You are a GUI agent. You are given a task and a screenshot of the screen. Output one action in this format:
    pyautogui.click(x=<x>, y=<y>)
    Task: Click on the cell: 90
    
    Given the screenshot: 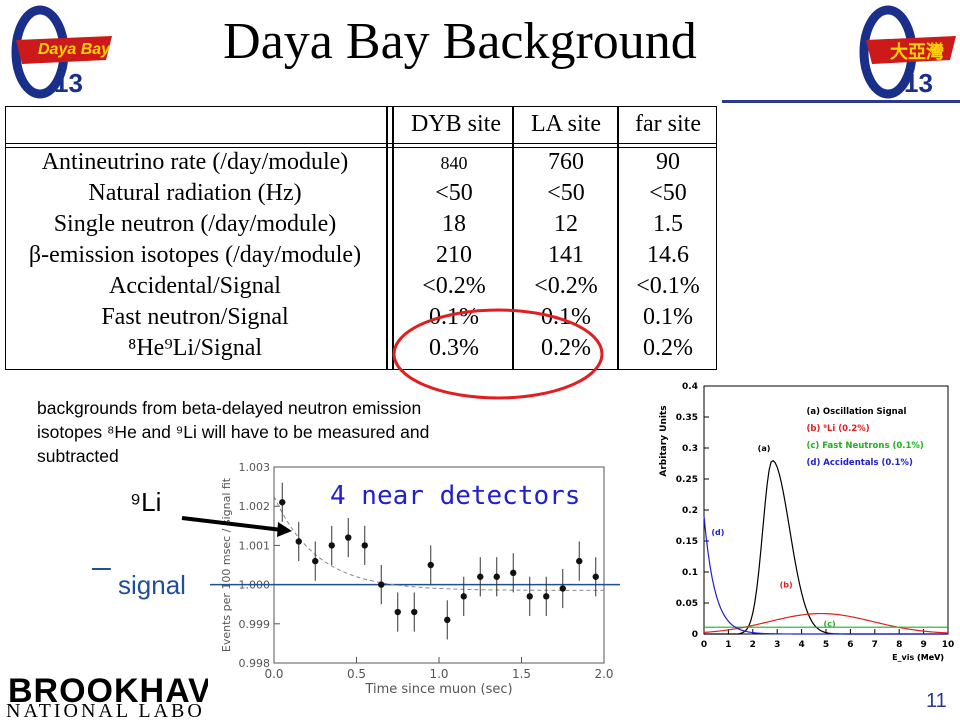 What is the action you would take?
    pyautogui.click(x=668, y=162)
    